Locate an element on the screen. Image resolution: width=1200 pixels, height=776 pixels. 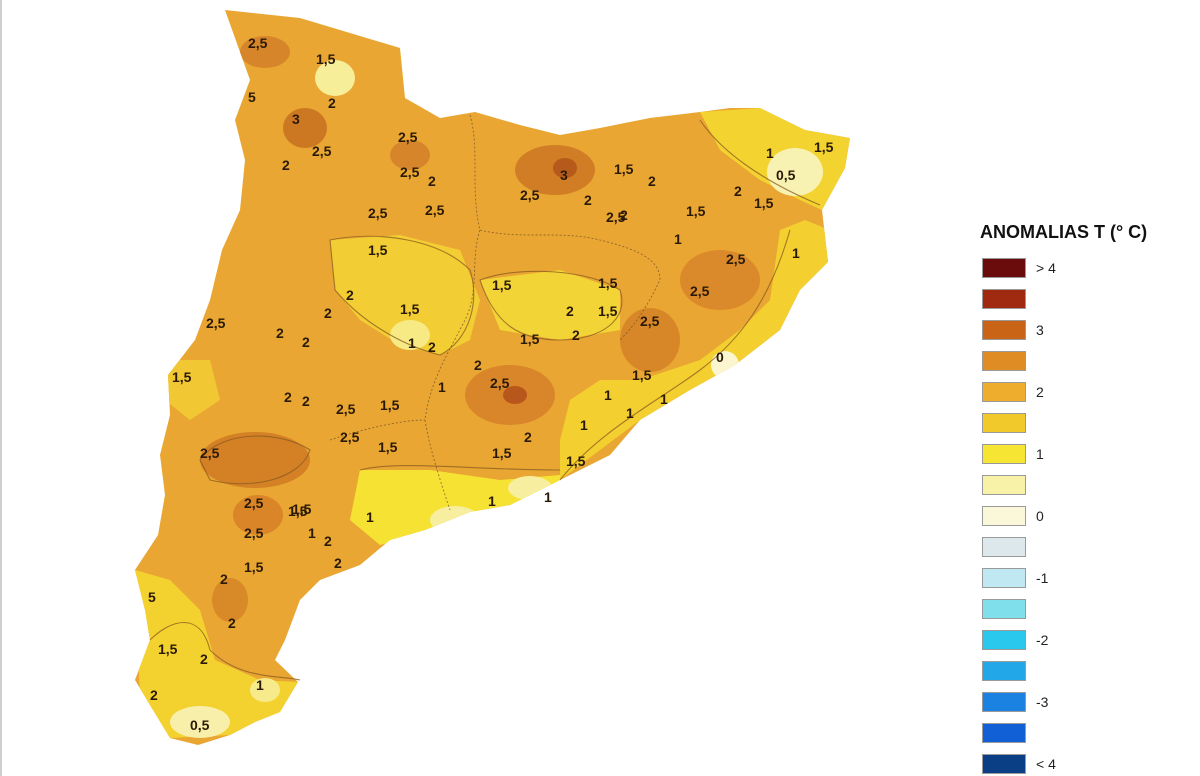
frame-border is located at coordinates (1, 388).